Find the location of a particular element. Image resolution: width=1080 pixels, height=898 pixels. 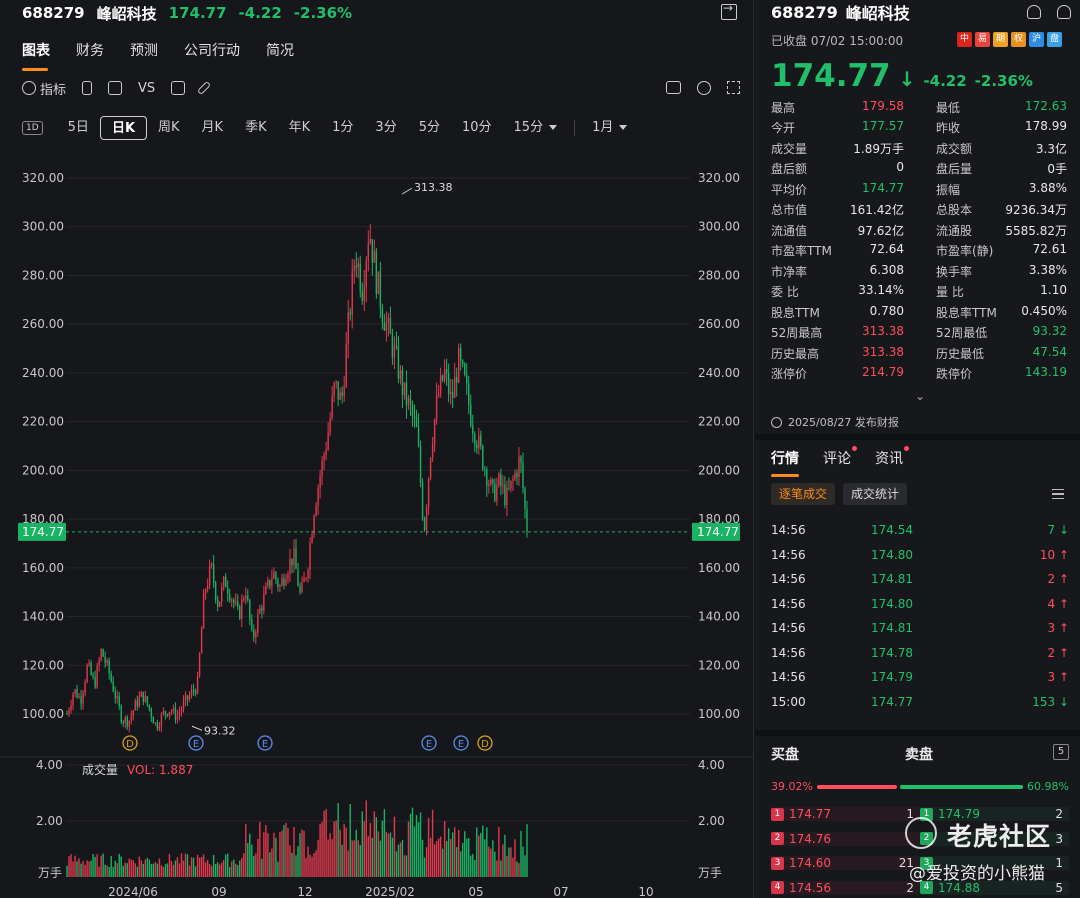

stat-value: 0.780 is located at coordinates (886, 310).